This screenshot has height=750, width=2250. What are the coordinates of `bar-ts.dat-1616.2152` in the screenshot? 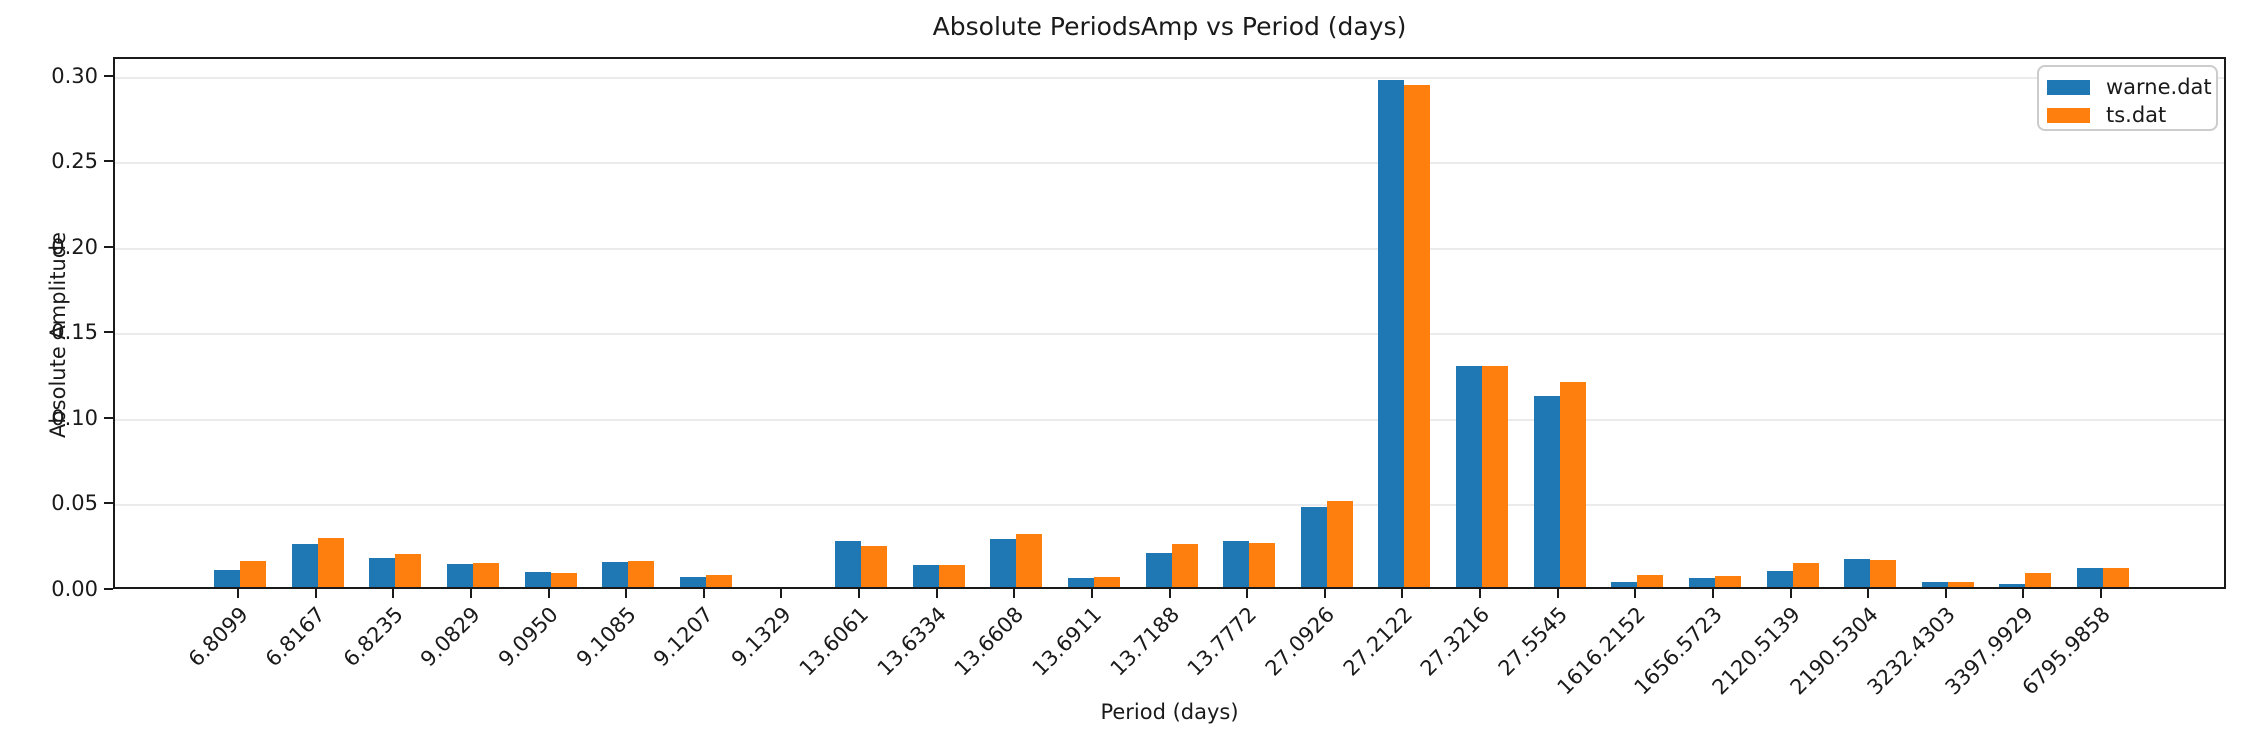 It's located at (1650, 581).